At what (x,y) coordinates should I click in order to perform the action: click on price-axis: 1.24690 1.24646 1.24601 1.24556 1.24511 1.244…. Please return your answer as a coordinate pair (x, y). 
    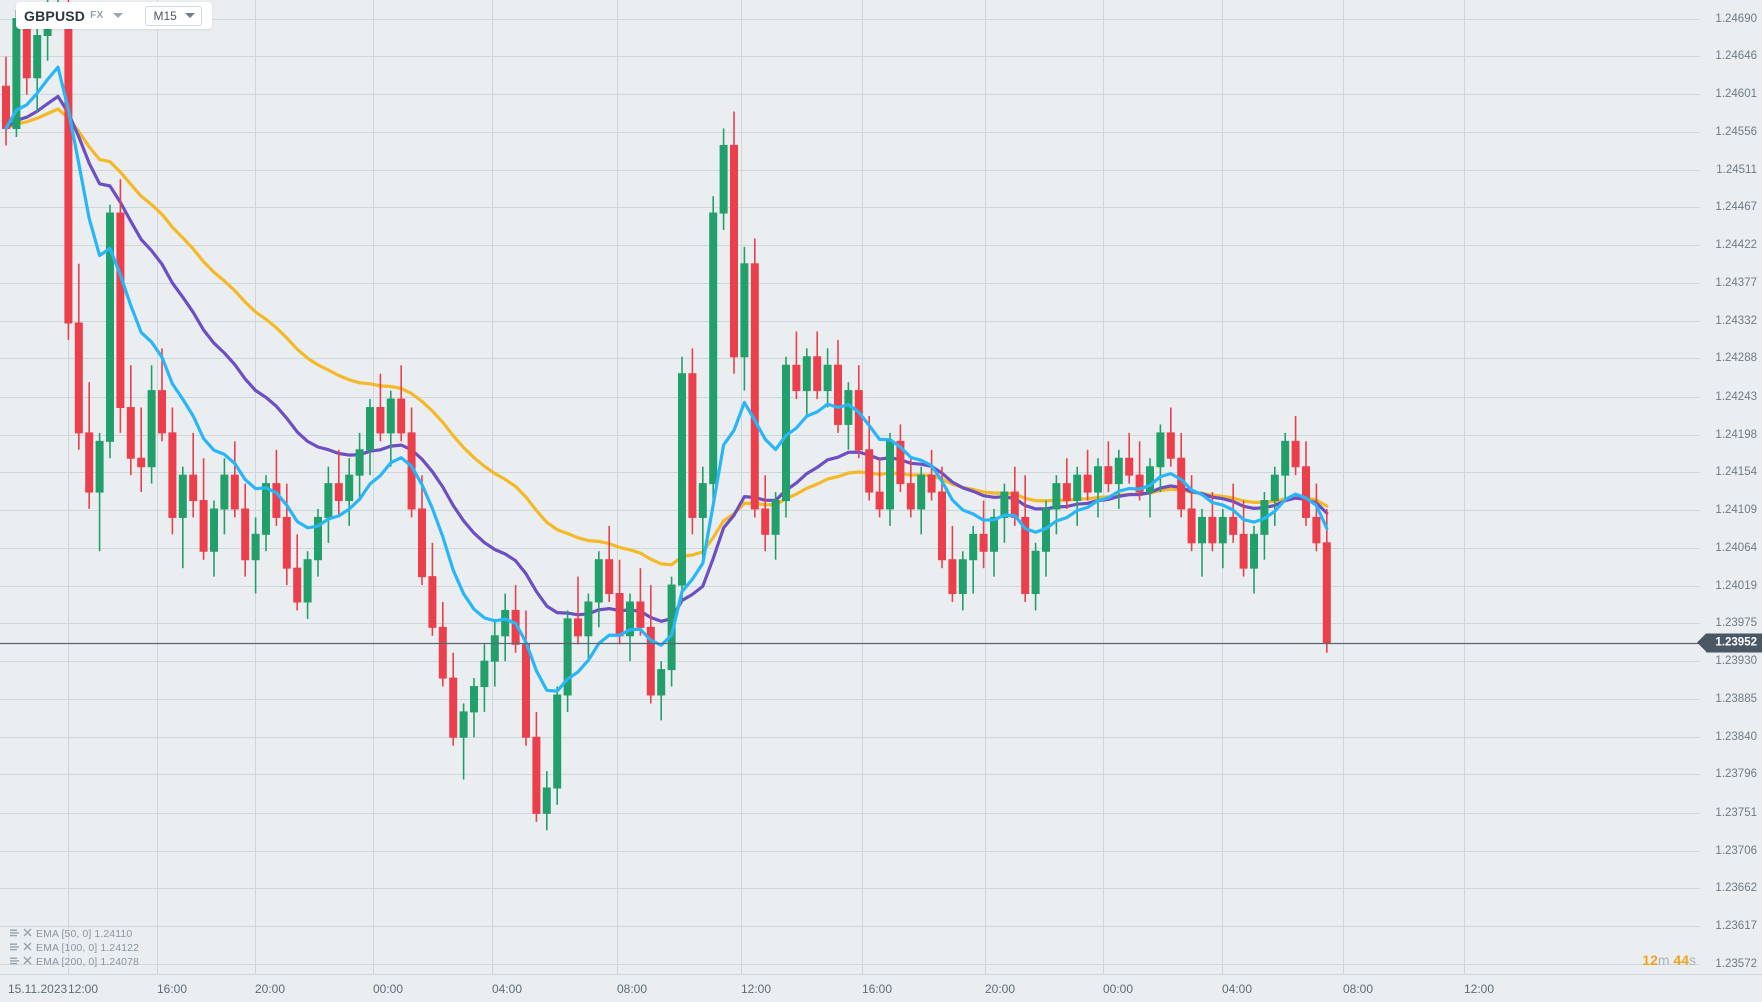
    Looking at the image, I should click on (1729, 487).